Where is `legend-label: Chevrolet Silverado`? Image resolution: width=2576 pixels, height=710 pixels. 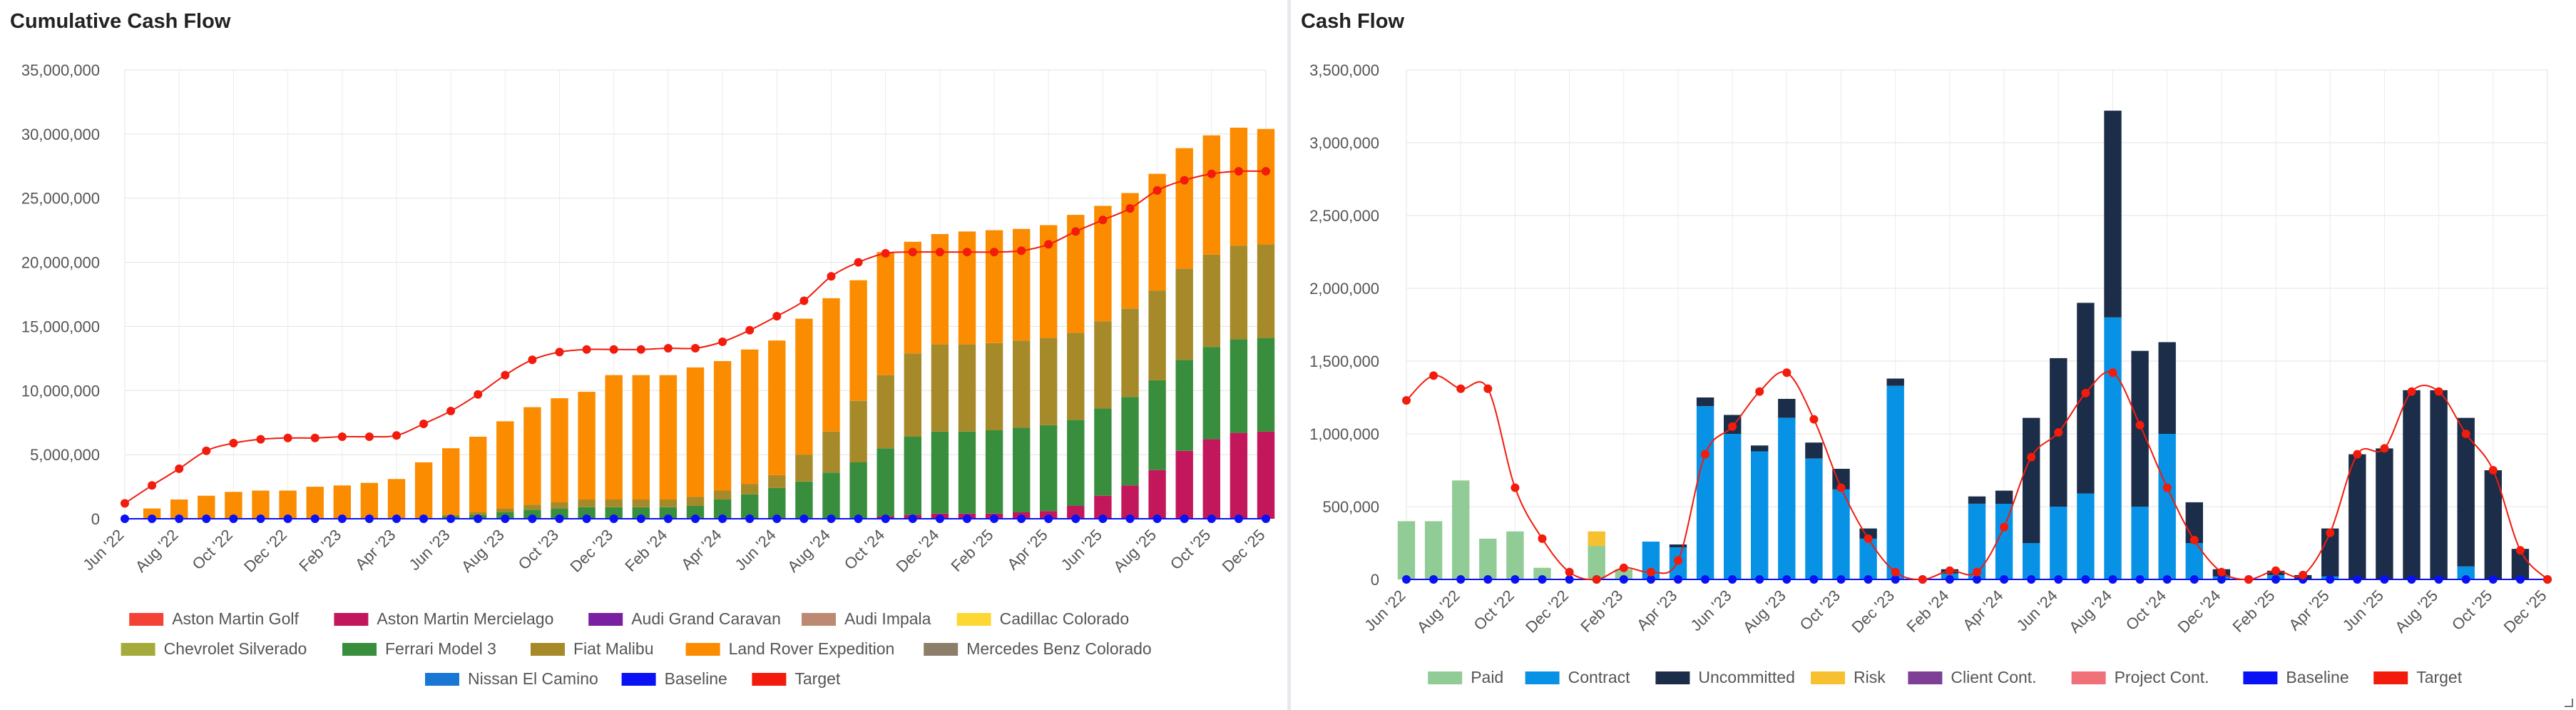 legend-label: Chevrolet Silverado is located at coordinates (235, 648).